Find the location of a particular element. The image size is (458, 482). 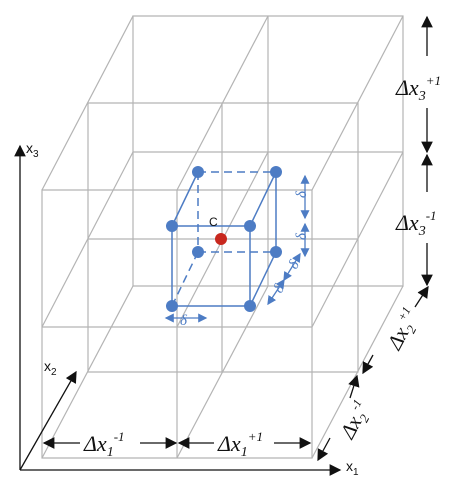

x2-axis-label: x2 is located at coordinates (50, 368).